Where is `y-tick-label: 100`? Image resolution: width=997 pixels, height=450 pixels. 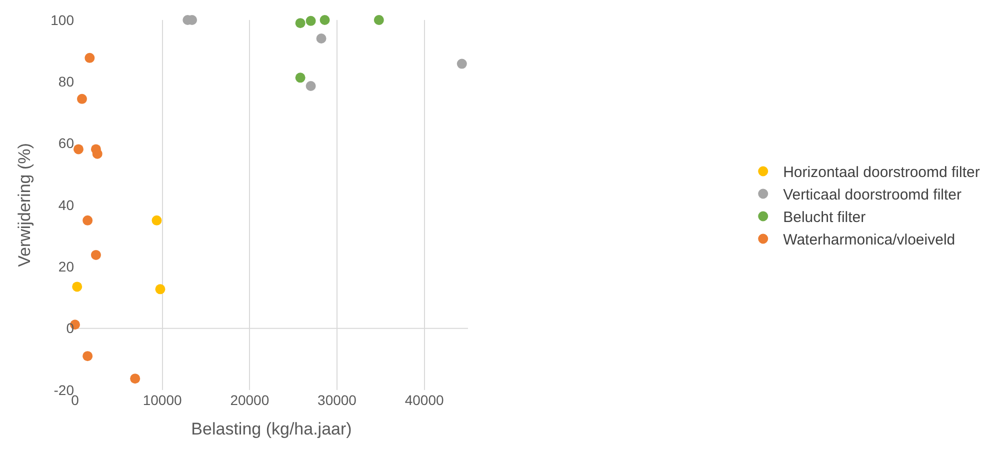
y-tick-label: 100 is located at coordinates (62, 20).